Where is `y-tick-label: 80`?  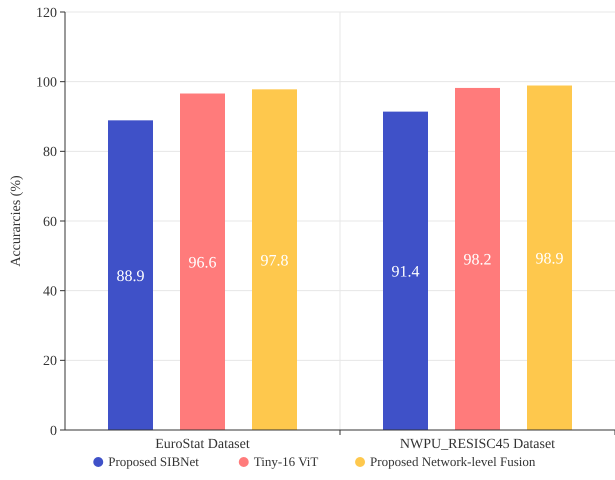 y-tick-label: 80 is located at coordinates (50, 152).